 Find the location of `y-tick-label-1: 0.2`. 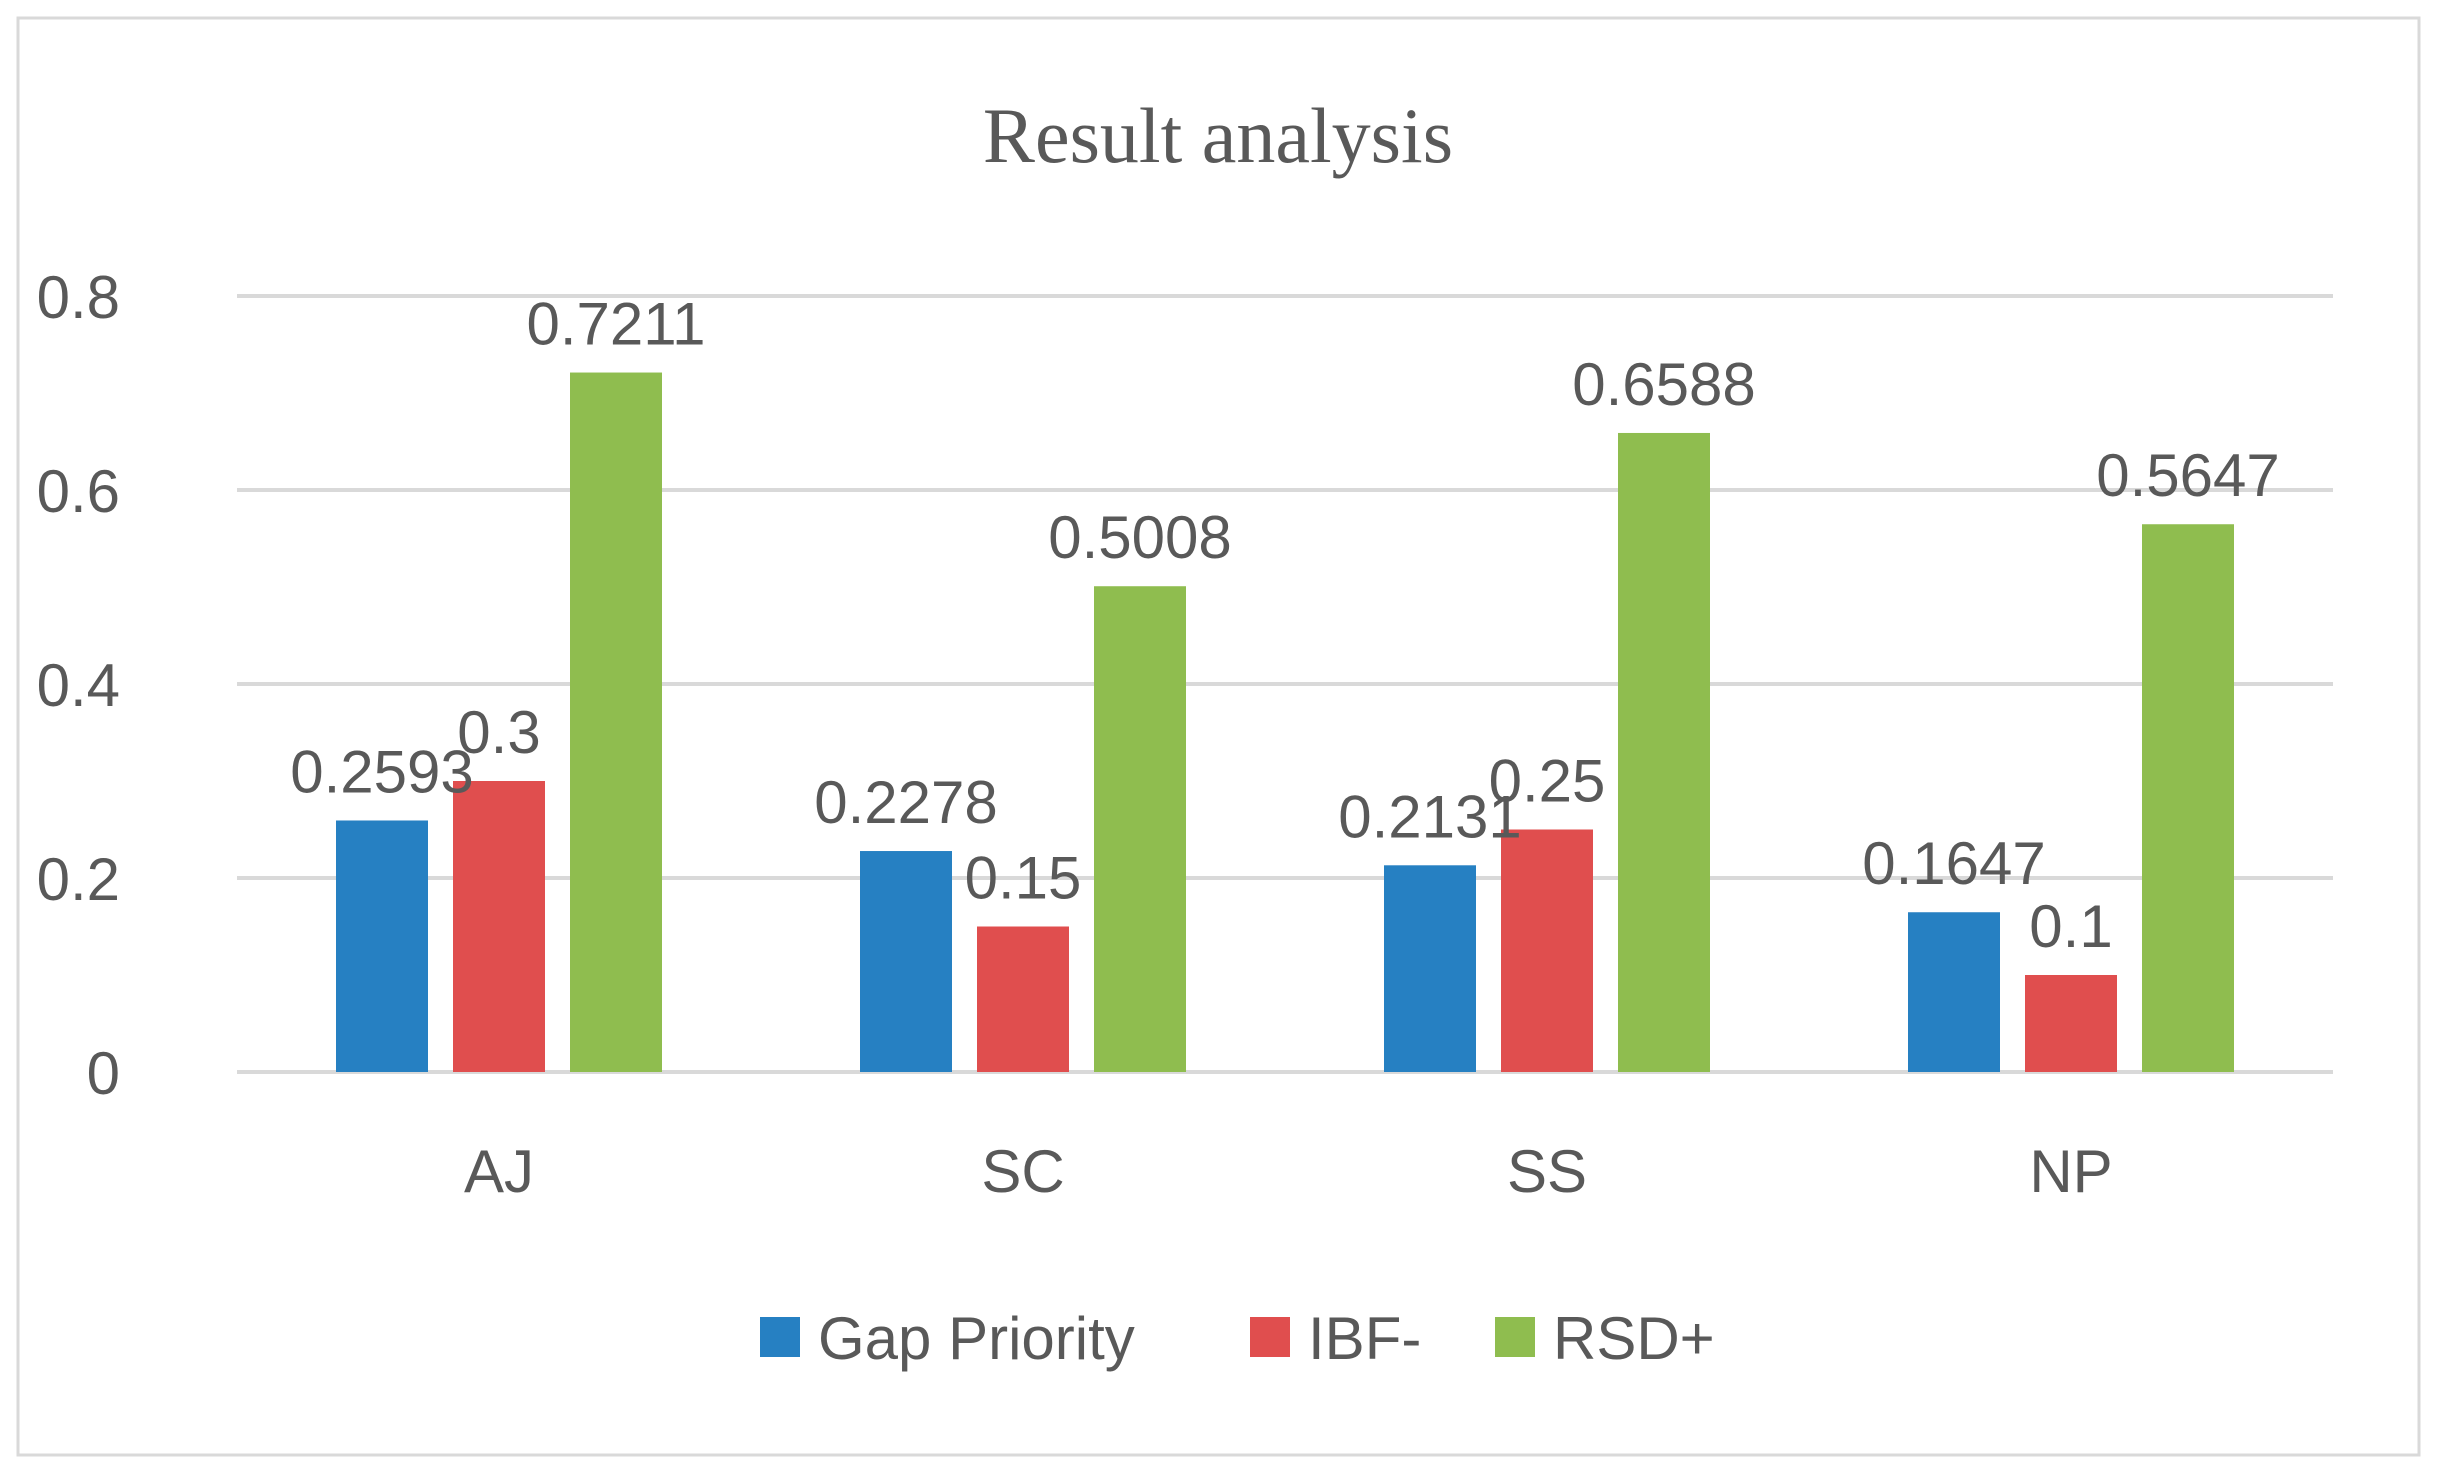

y-tick-label-1: 0.2 is located at coordinates (78, 879).